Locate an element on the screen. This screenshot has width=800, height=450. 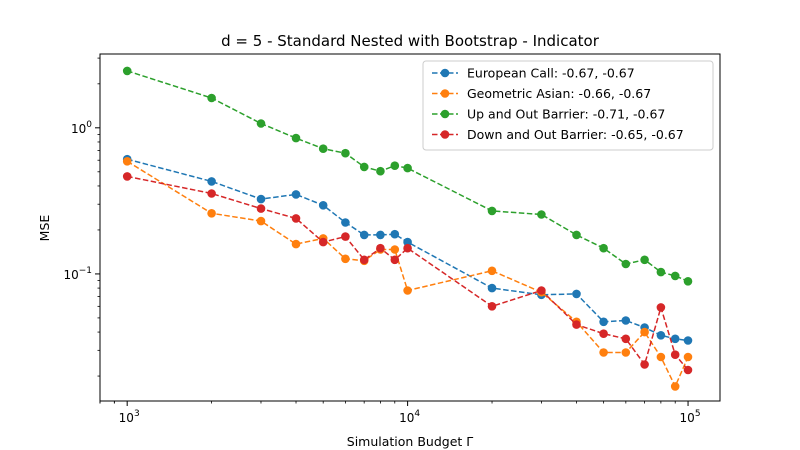
tick-label: 10⁴ is located at coordinates (409, 417).